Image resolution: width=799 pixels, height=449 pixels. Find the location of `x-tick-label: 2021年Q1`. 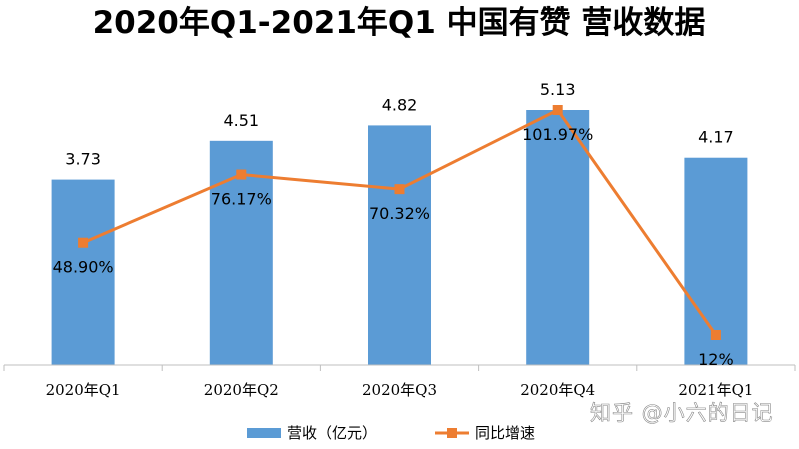

x-tick-label: 2021年Q1 is located at coordinates (715, 390).